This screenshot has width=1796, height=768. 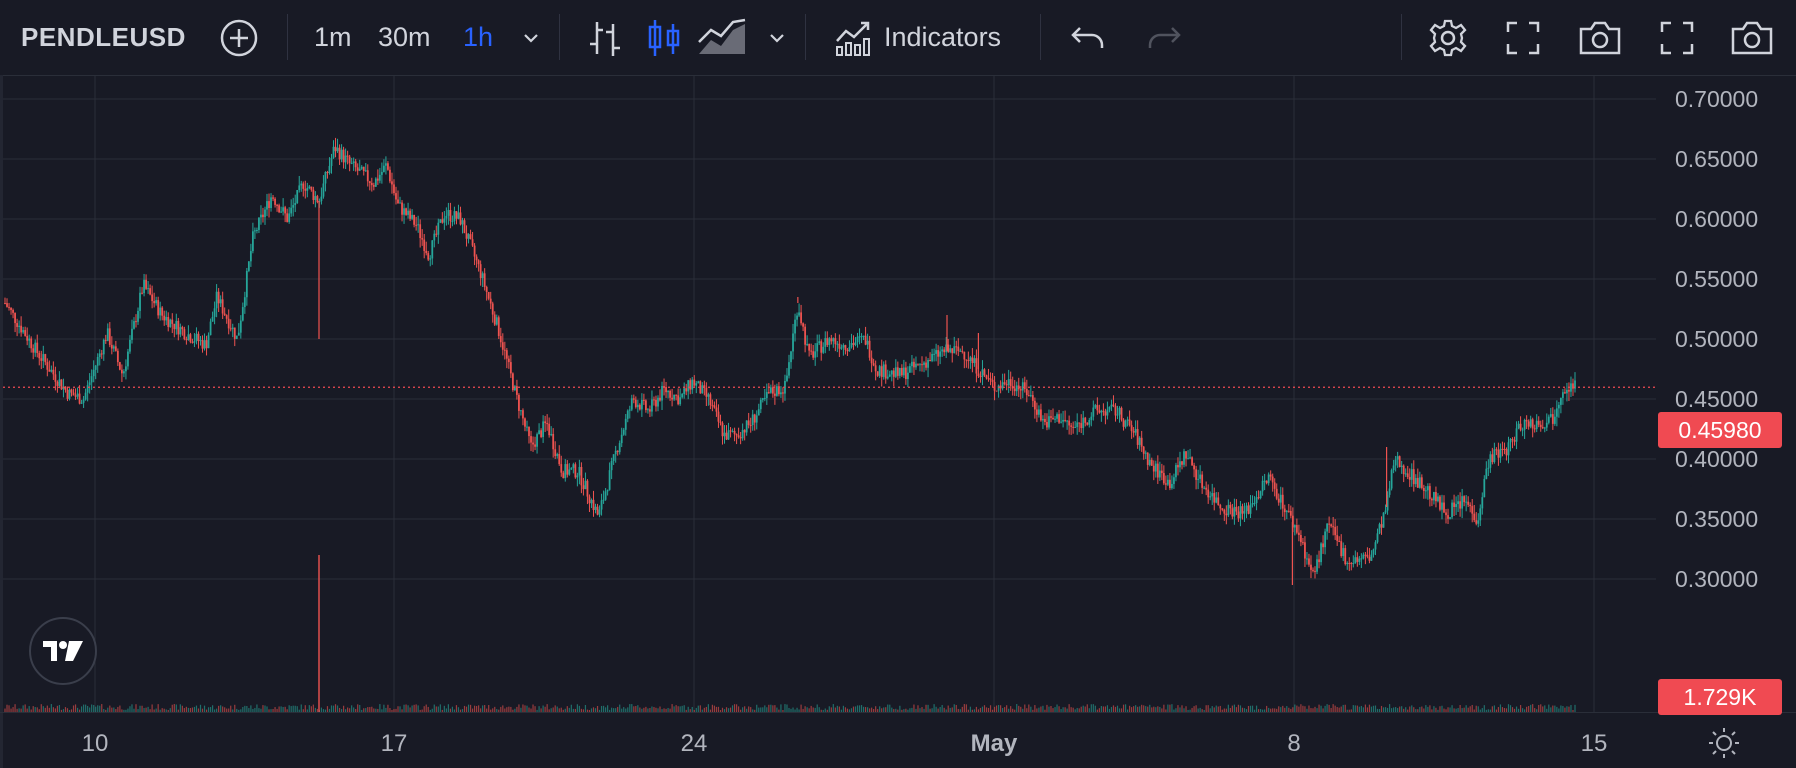 I want to click on gear-icon, so click(x=1448, y=37).